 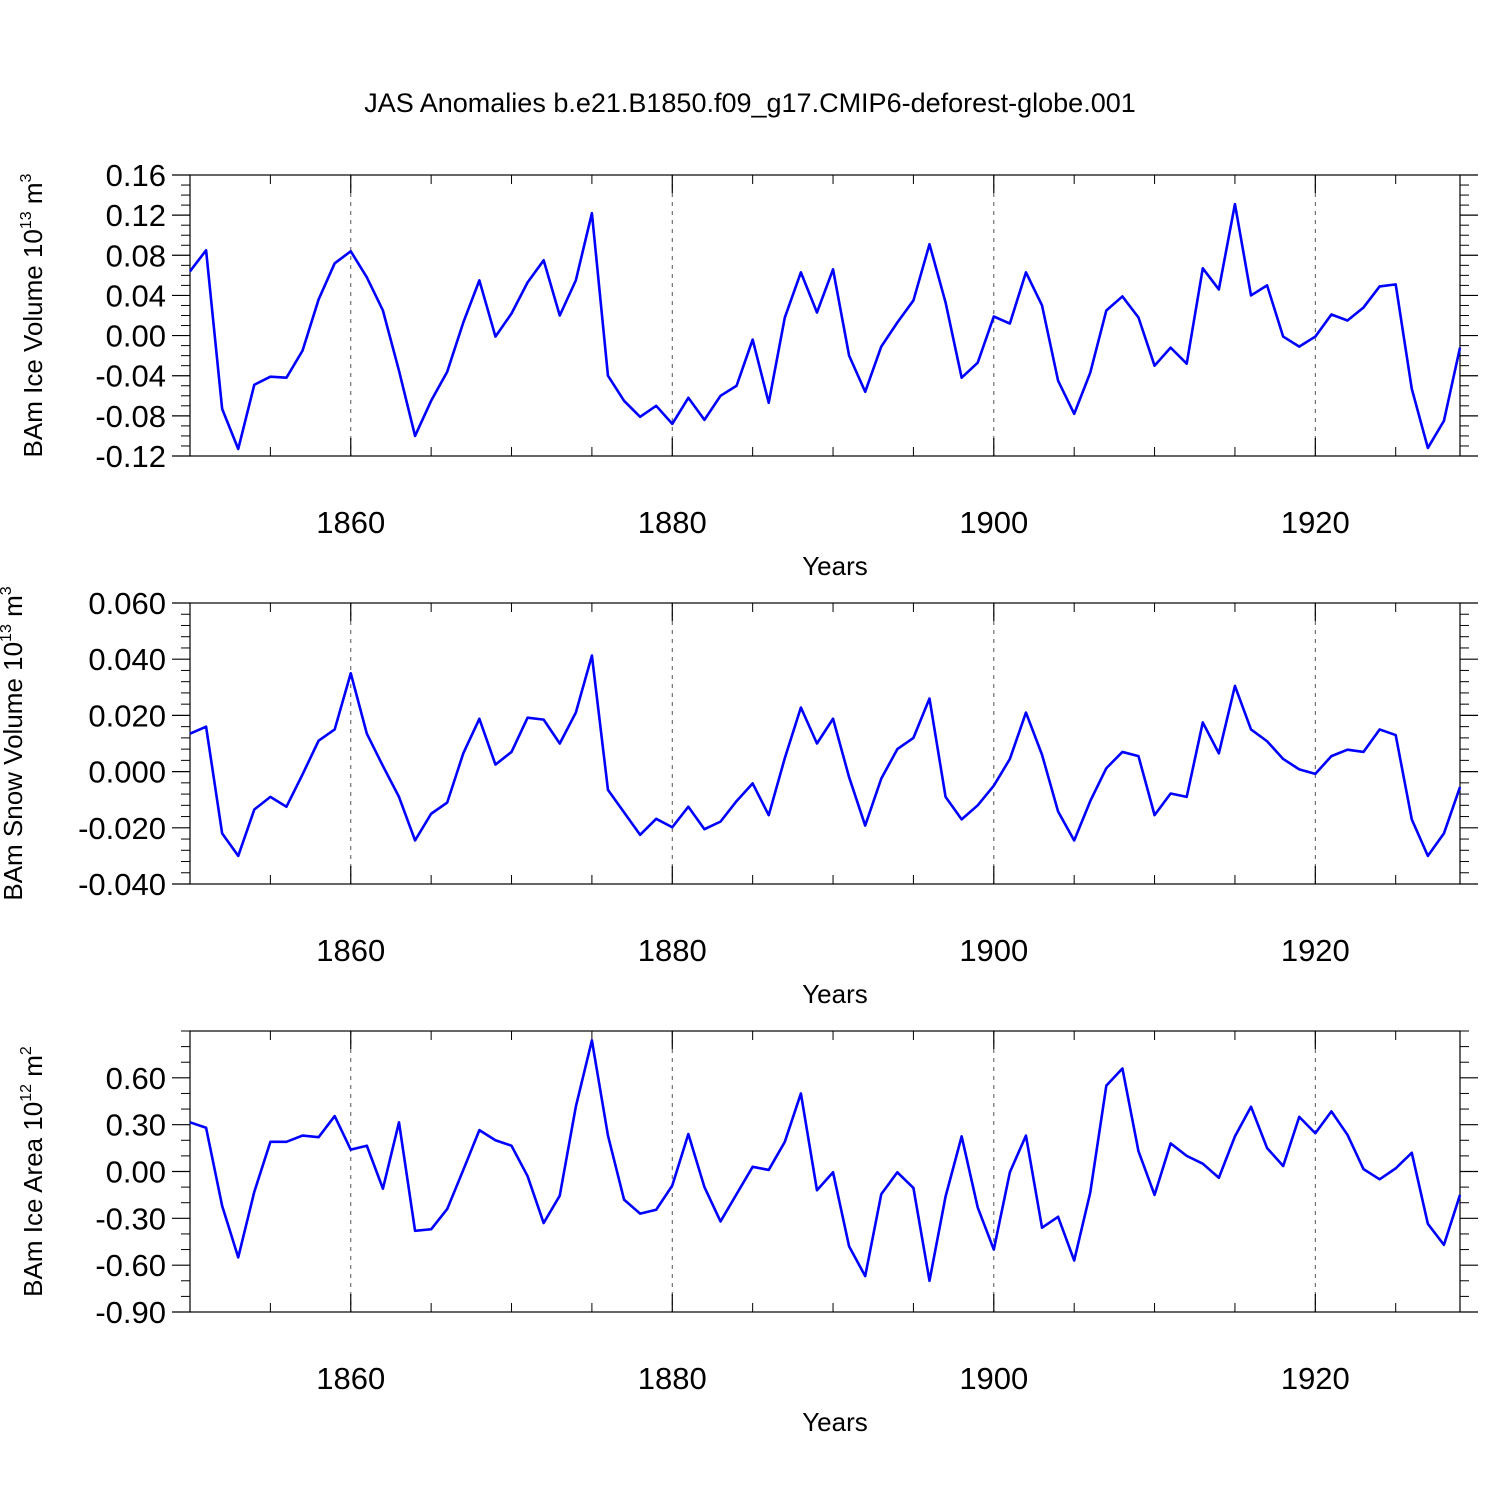 What do you see at coordinates (33, 1199) in the screenshot?
I see `y-axis-label-text: BAm Ice Area 10` at bounding box center [33, 1199].